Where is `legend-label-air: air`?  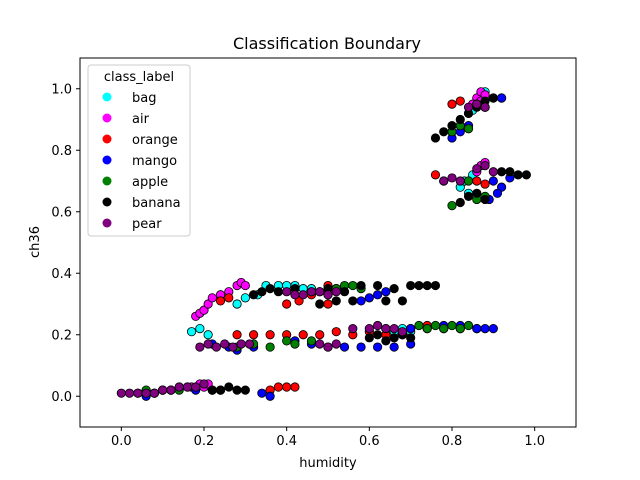 legend-label-air: air is located at coordinates (141, 119).